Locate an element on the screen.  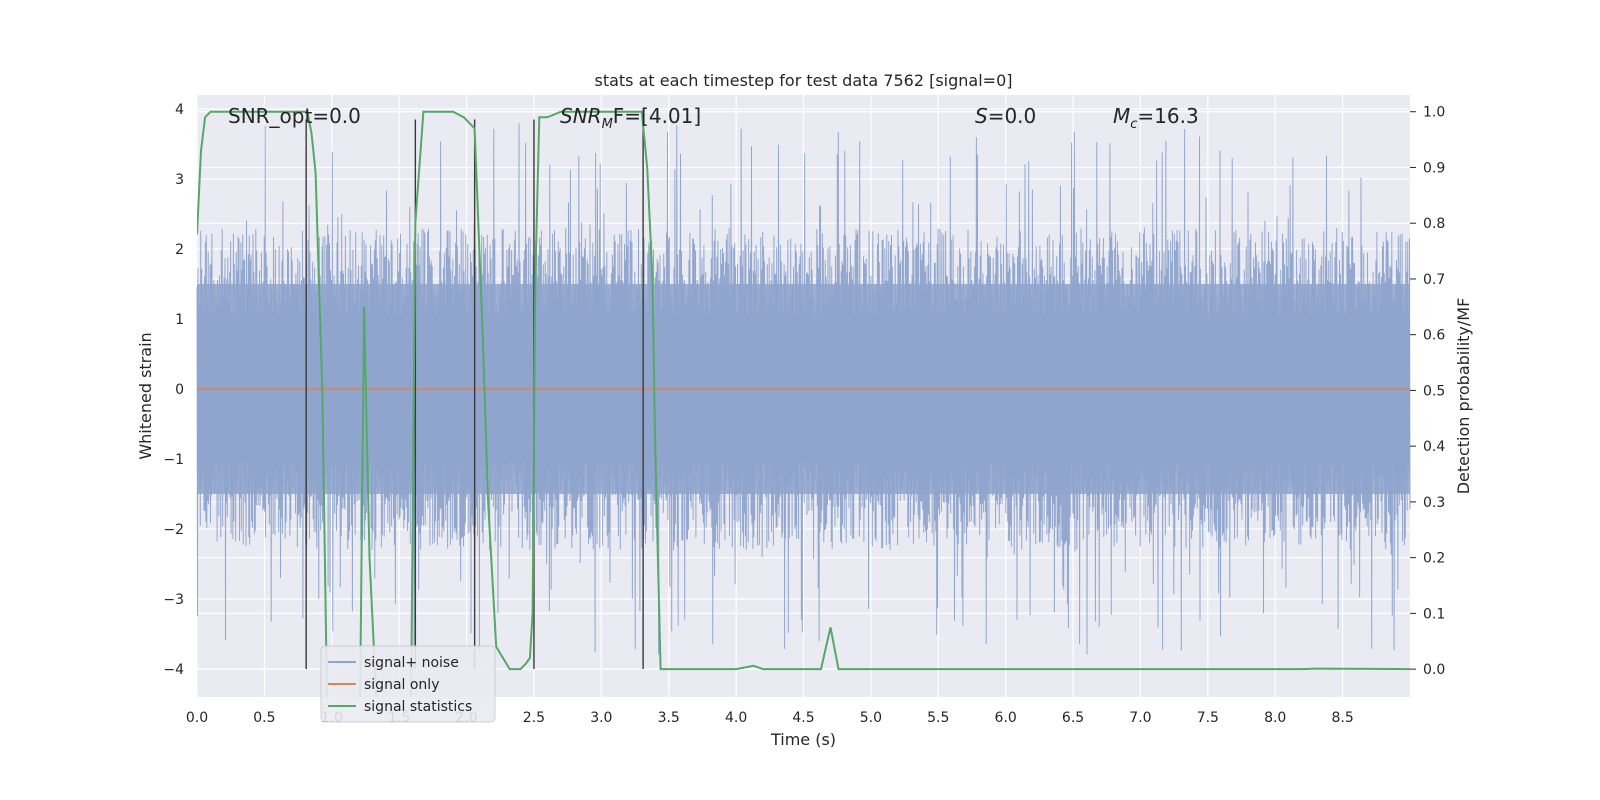
y-right-tick-label: 0.1 is located at coordinates (1434, 614).